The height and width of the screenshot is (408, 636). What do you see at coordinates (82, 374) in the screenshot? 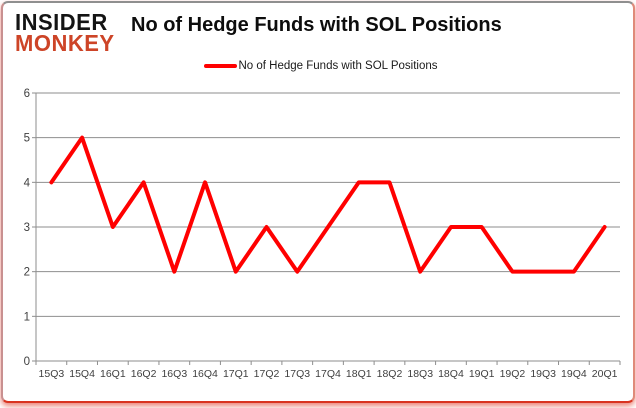
I see `x-tick-label: 15Q4` at bounding box center [82, 374].